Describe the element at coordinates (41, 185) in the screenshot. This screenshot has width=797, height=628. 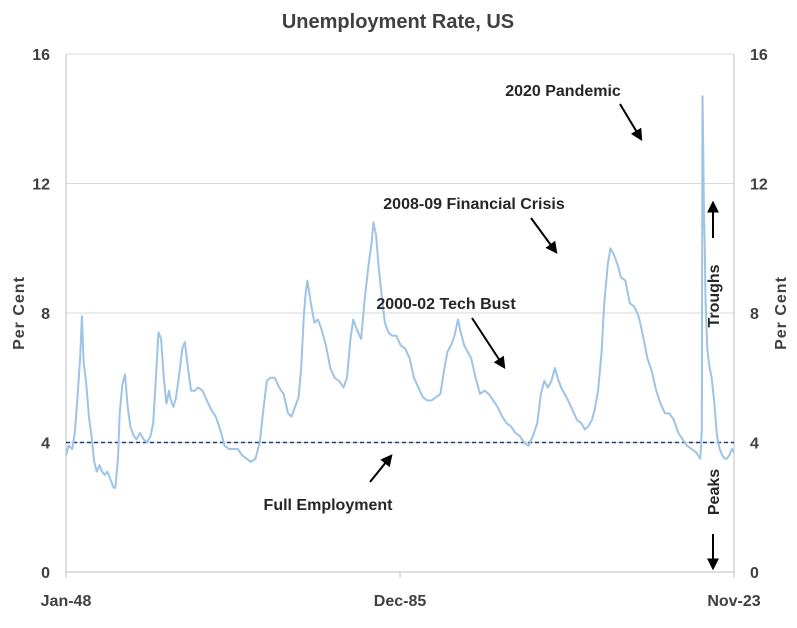
I see `y-tick-left-3: 12` at that location.